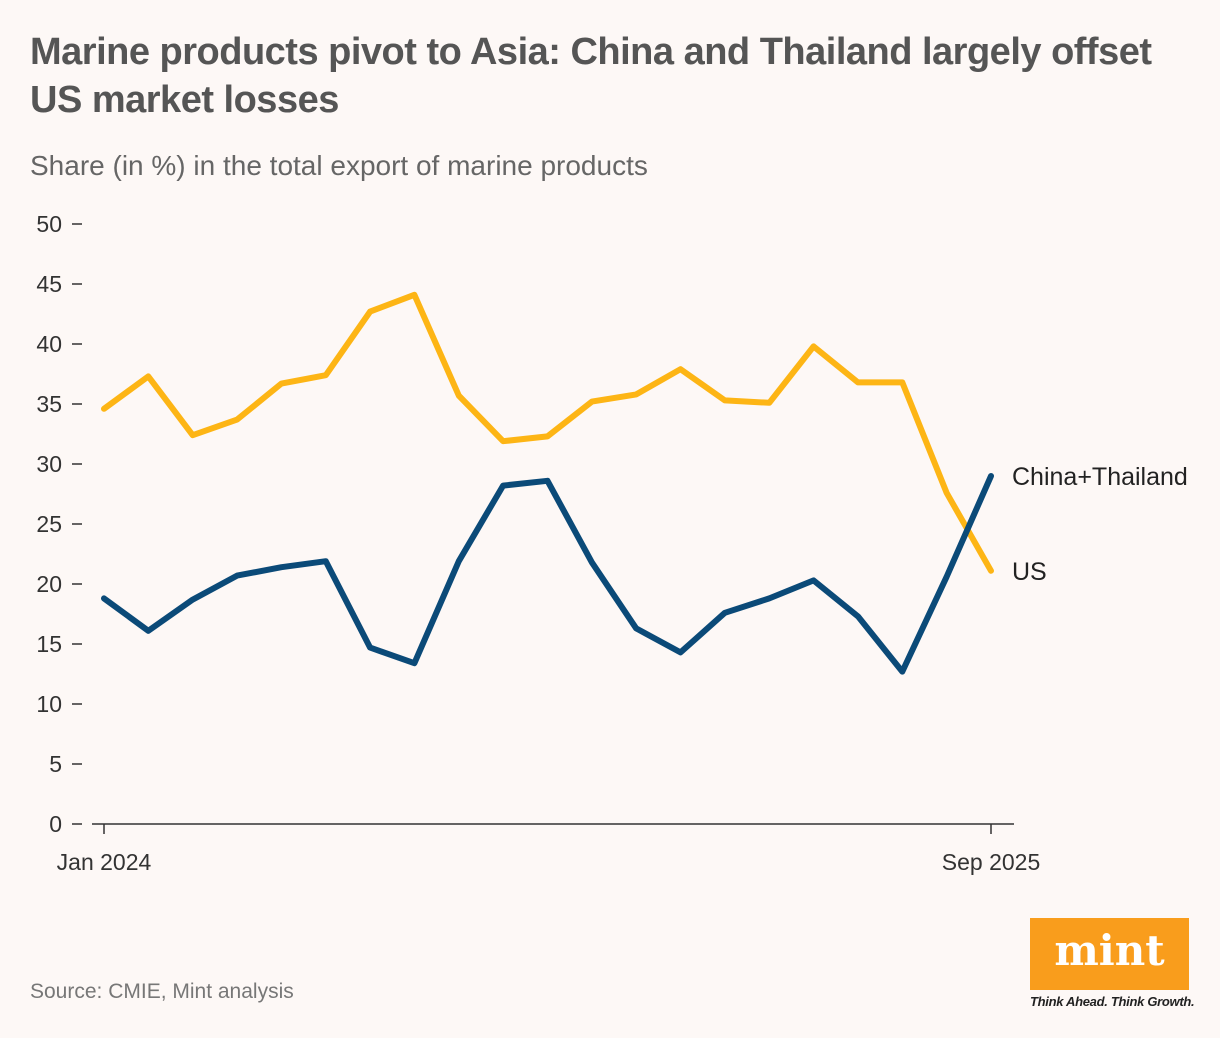 The width and height of the screenshot is (1220, 1038). Describe the element at coordinates (1109, 954) in the screenshot. I see `mint-logo: mint` at that location.